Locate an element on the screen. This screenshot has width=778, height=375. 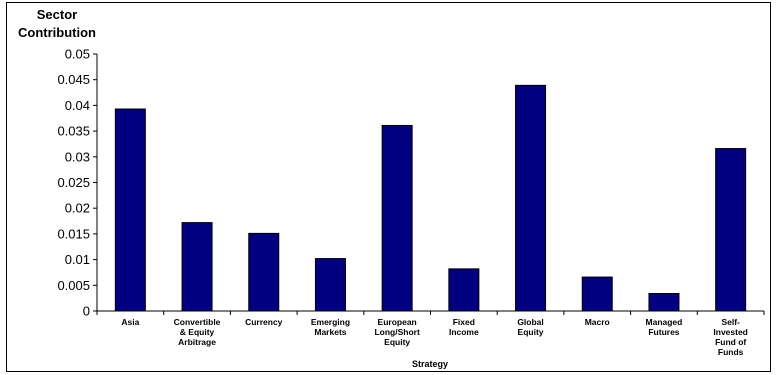
y-tick-label: 0.015 is located at coordinates (73, 233).